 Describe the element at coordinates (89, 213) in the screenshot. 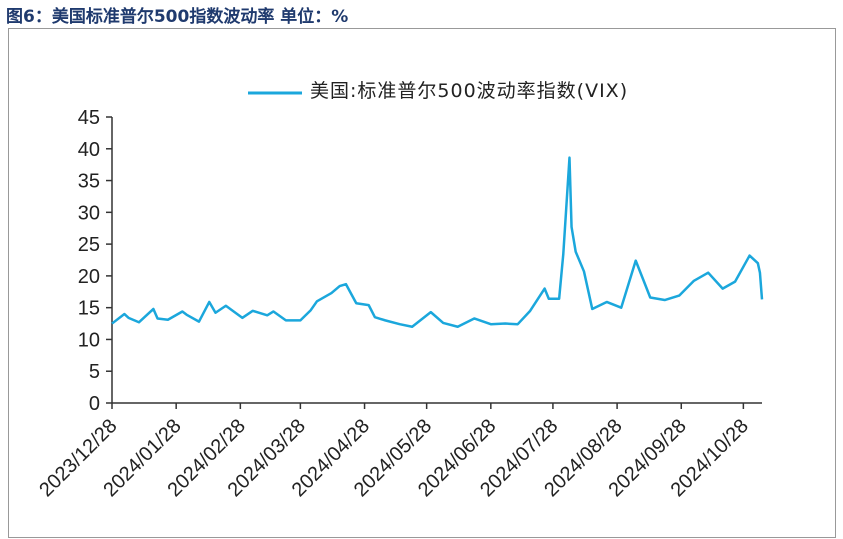

I see `y-tick-label: 30` at that location.